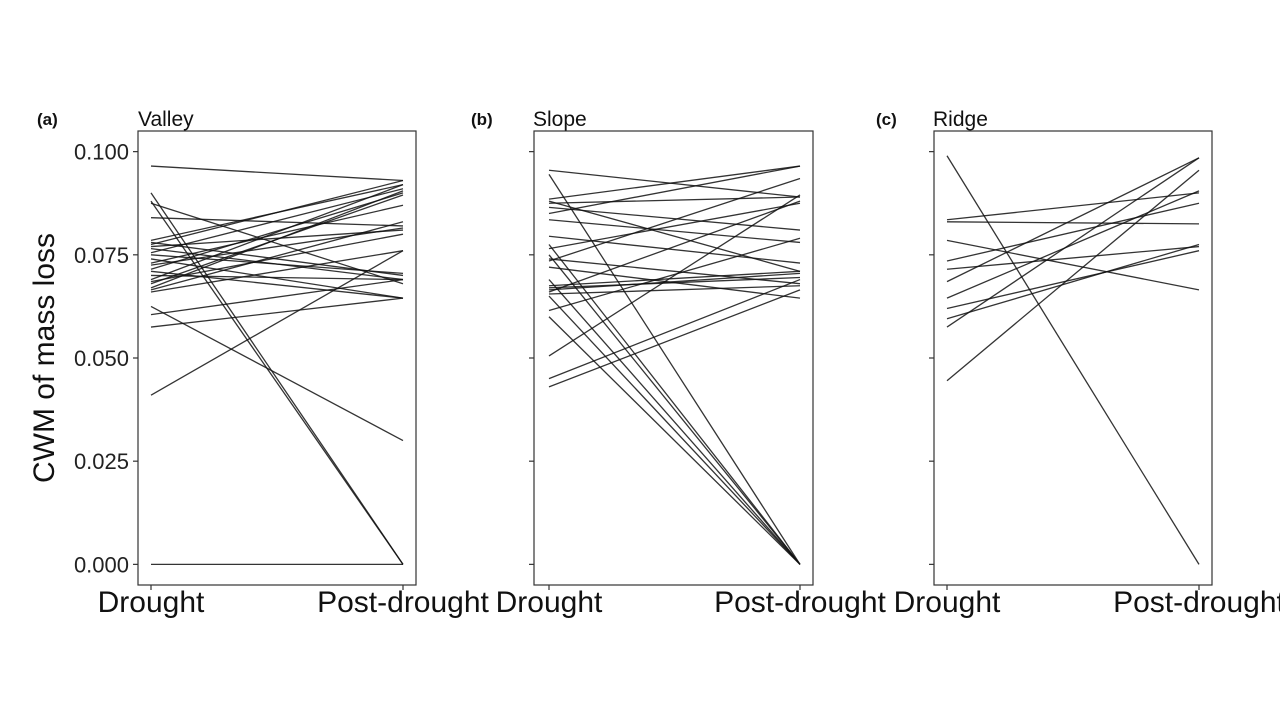 The width and height of the screenshot is (1280, 720). What do you see at coordinates (560, 119) in the screenshot?
I see `panel-title: Slope` at bounding box center [560, 119].